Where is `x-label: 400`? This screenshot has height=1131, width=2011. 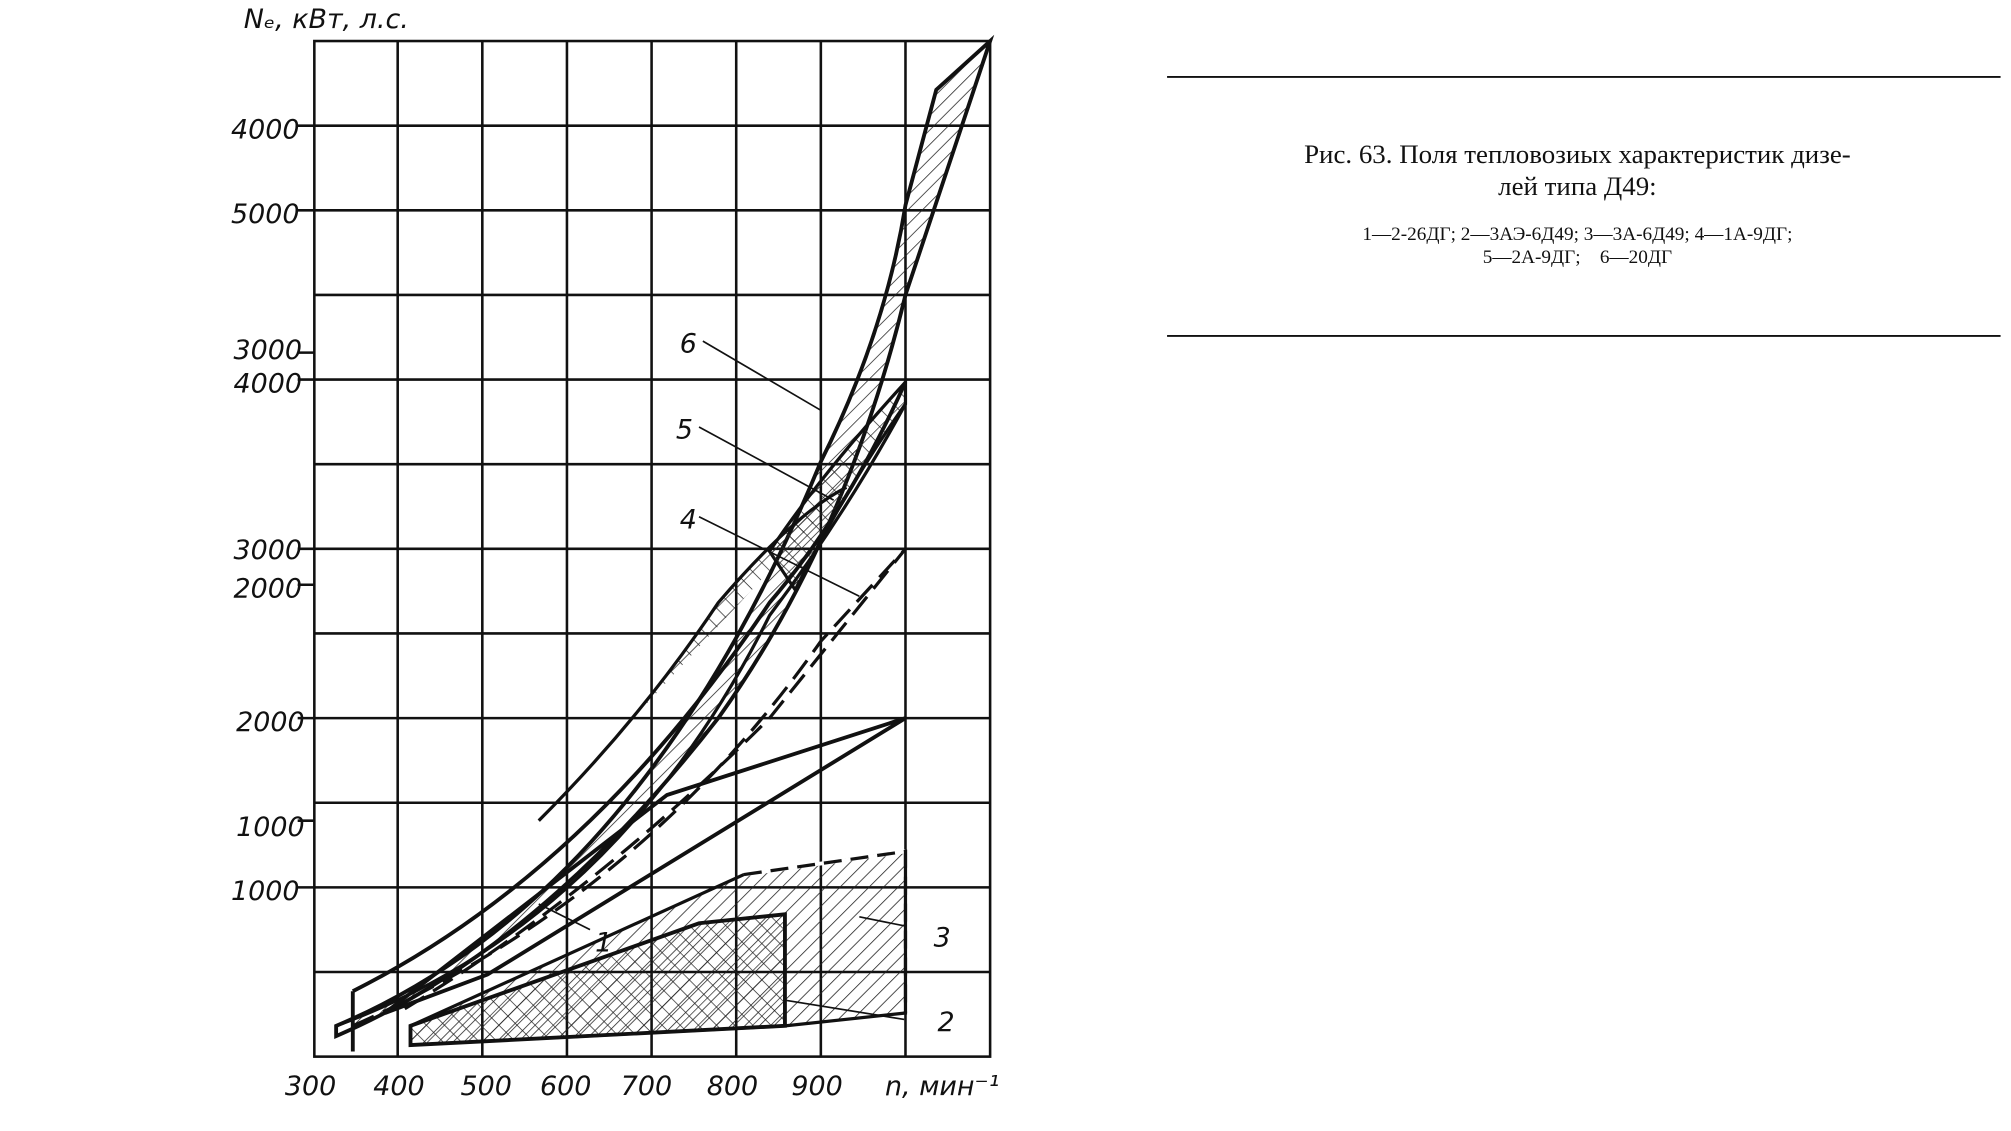 x-label: 400 is located at coordinates (398, 1086).